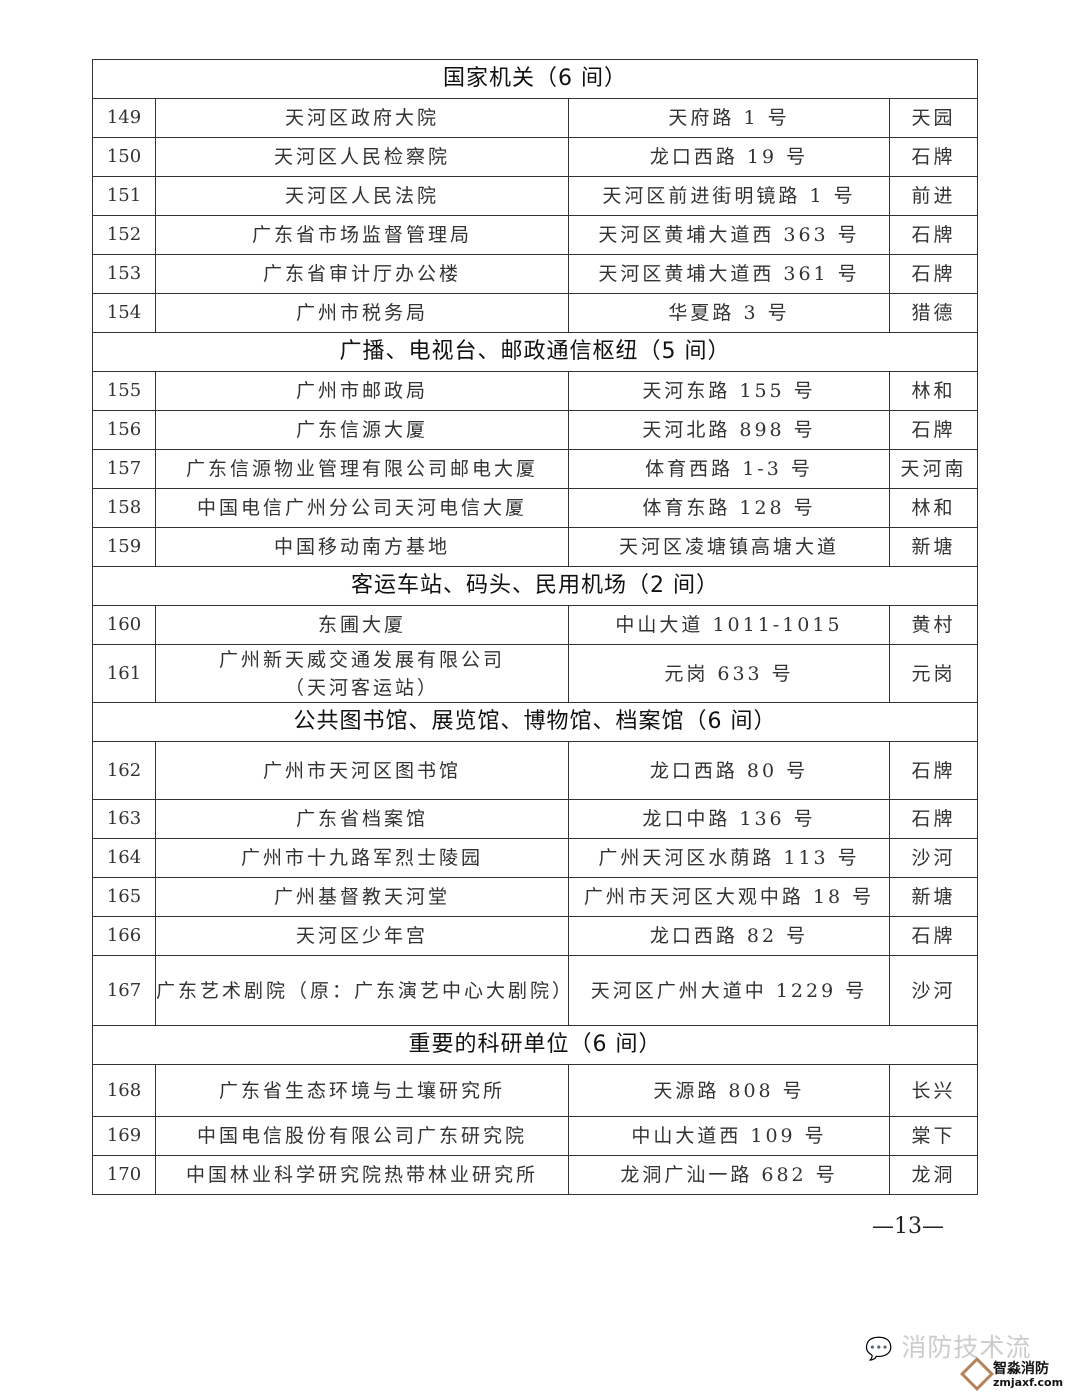 The image size is (1080, 1395). I want to click on table-row: 160 东圃大厦 中山大道 1011-1015 黄村, so click(535, 625).